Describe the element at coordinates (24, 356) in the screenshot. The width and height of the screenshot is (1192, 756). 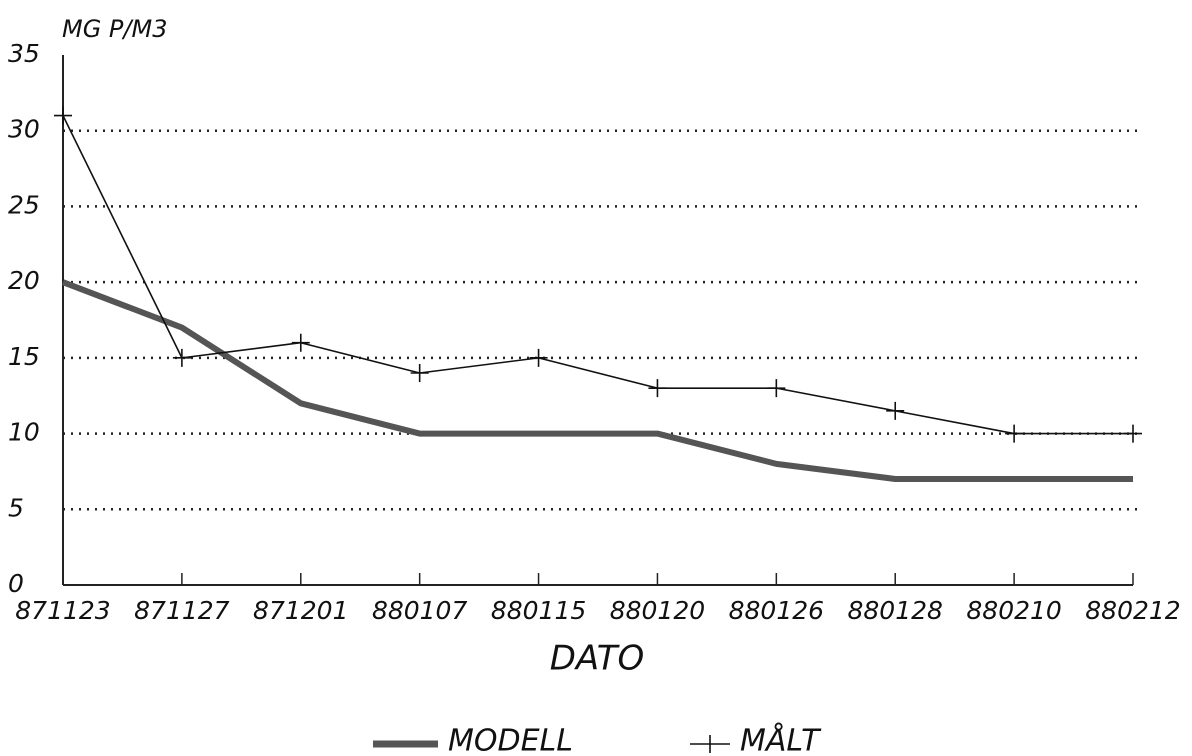
I see `y-tick-label: 15` at that location.